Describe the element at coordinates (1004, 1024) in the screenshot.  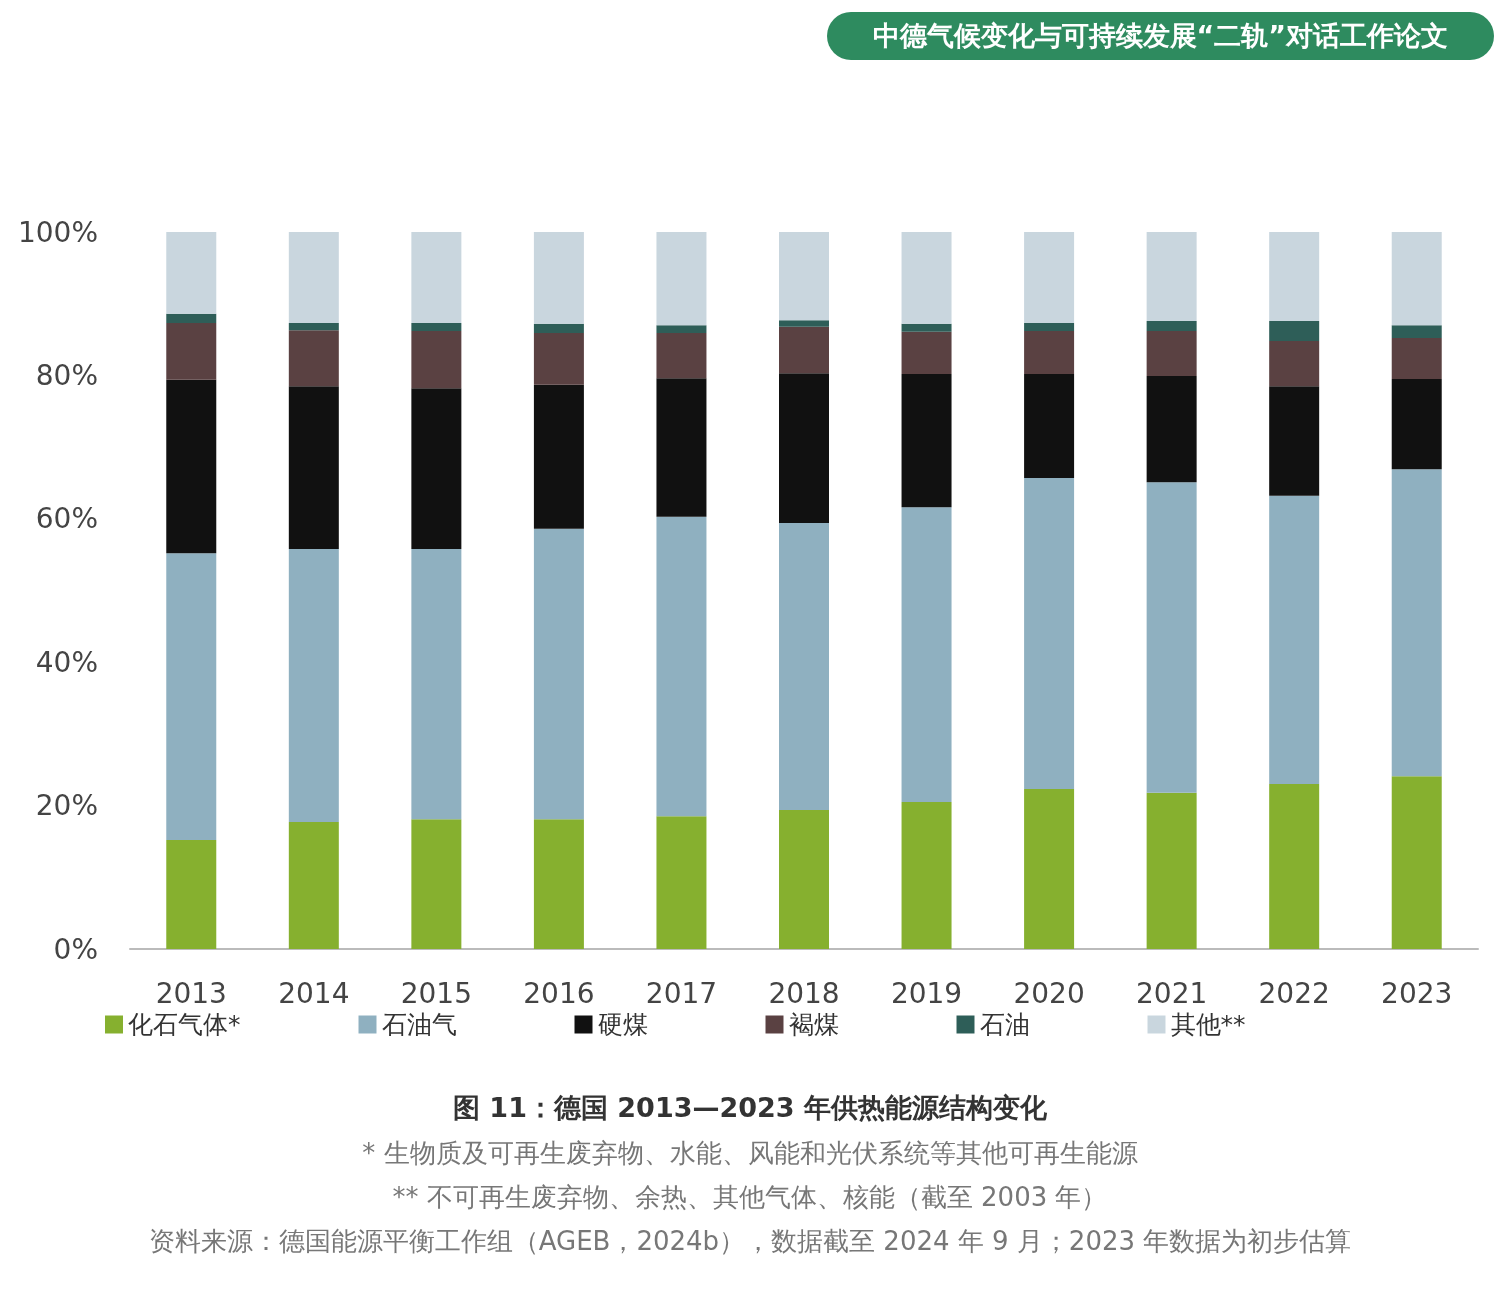
I see `legend-label: 石油` at that location.